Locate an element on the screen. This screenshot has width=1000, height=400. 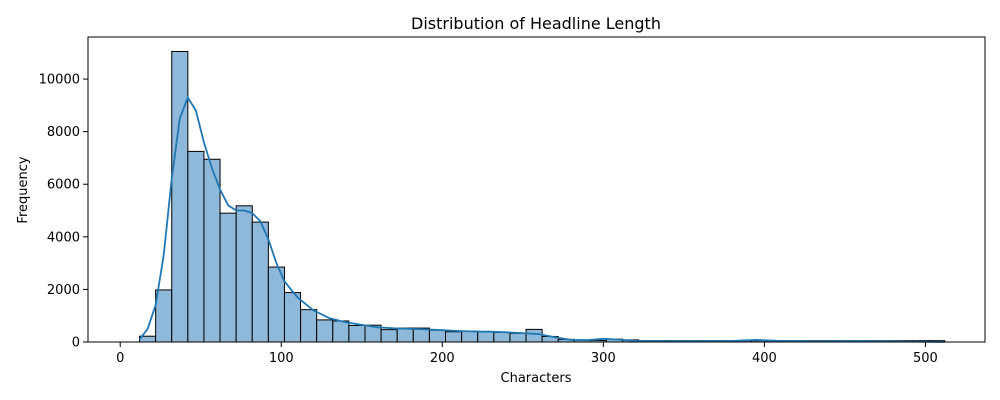
y-axis-label: Frequency is located at coordinates (23, 189).